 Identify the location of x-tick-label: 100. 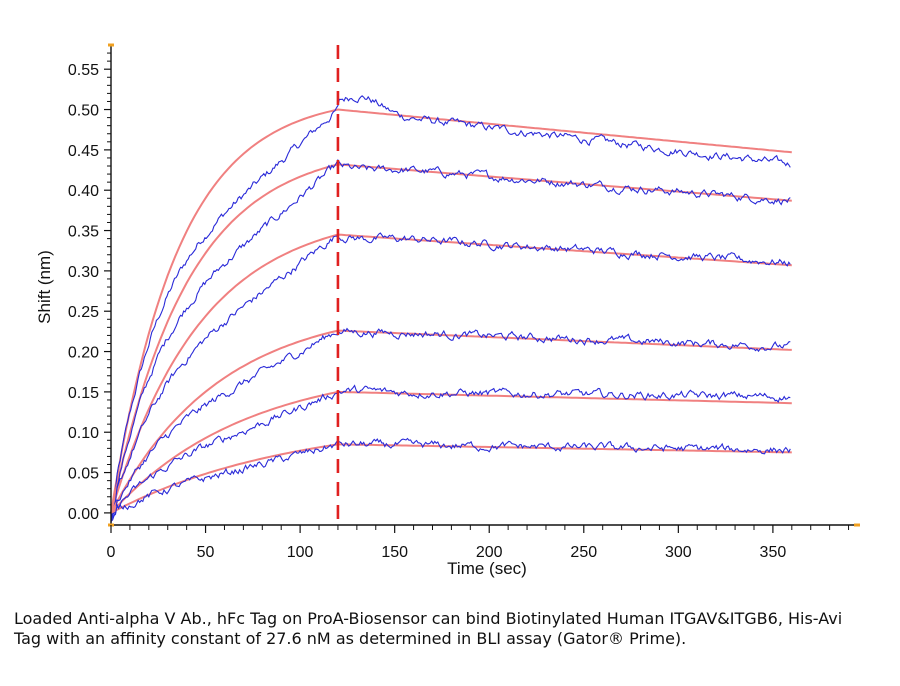
(300, 552).